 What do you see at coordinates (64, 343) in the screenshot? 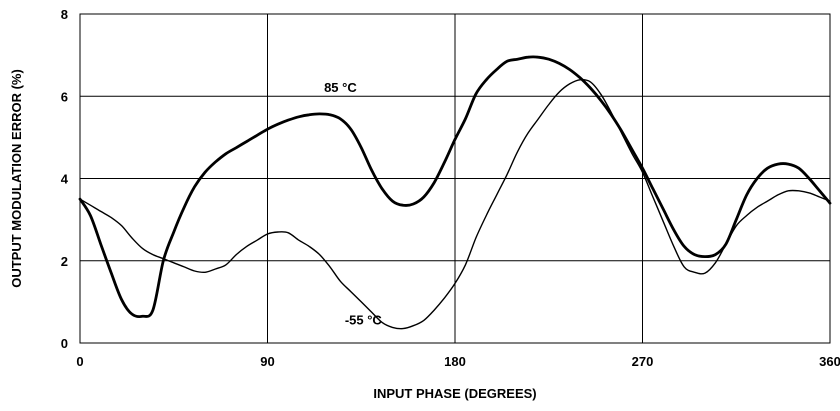
I see `y-tick-label: 0` at bounding box center [64, 343].